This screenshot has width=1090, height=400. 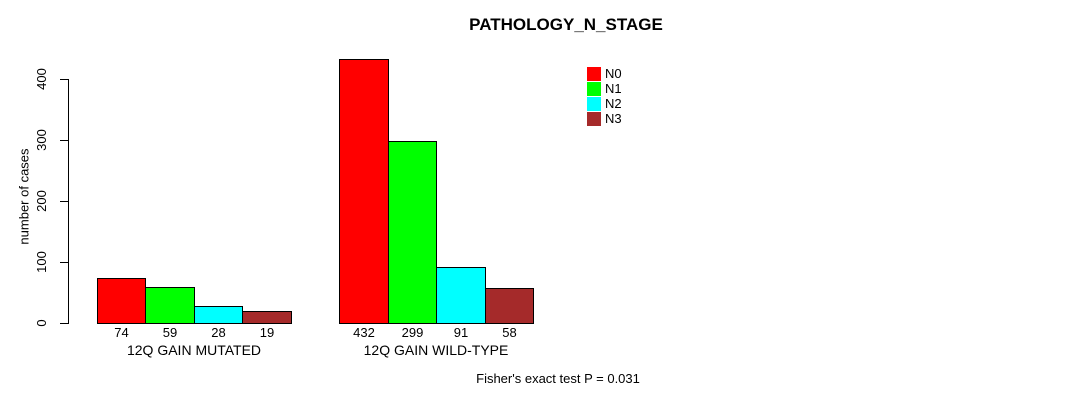 I want to click on chart-title: PATHOLOGY_N_STAGE, so click(x=566, y=24).